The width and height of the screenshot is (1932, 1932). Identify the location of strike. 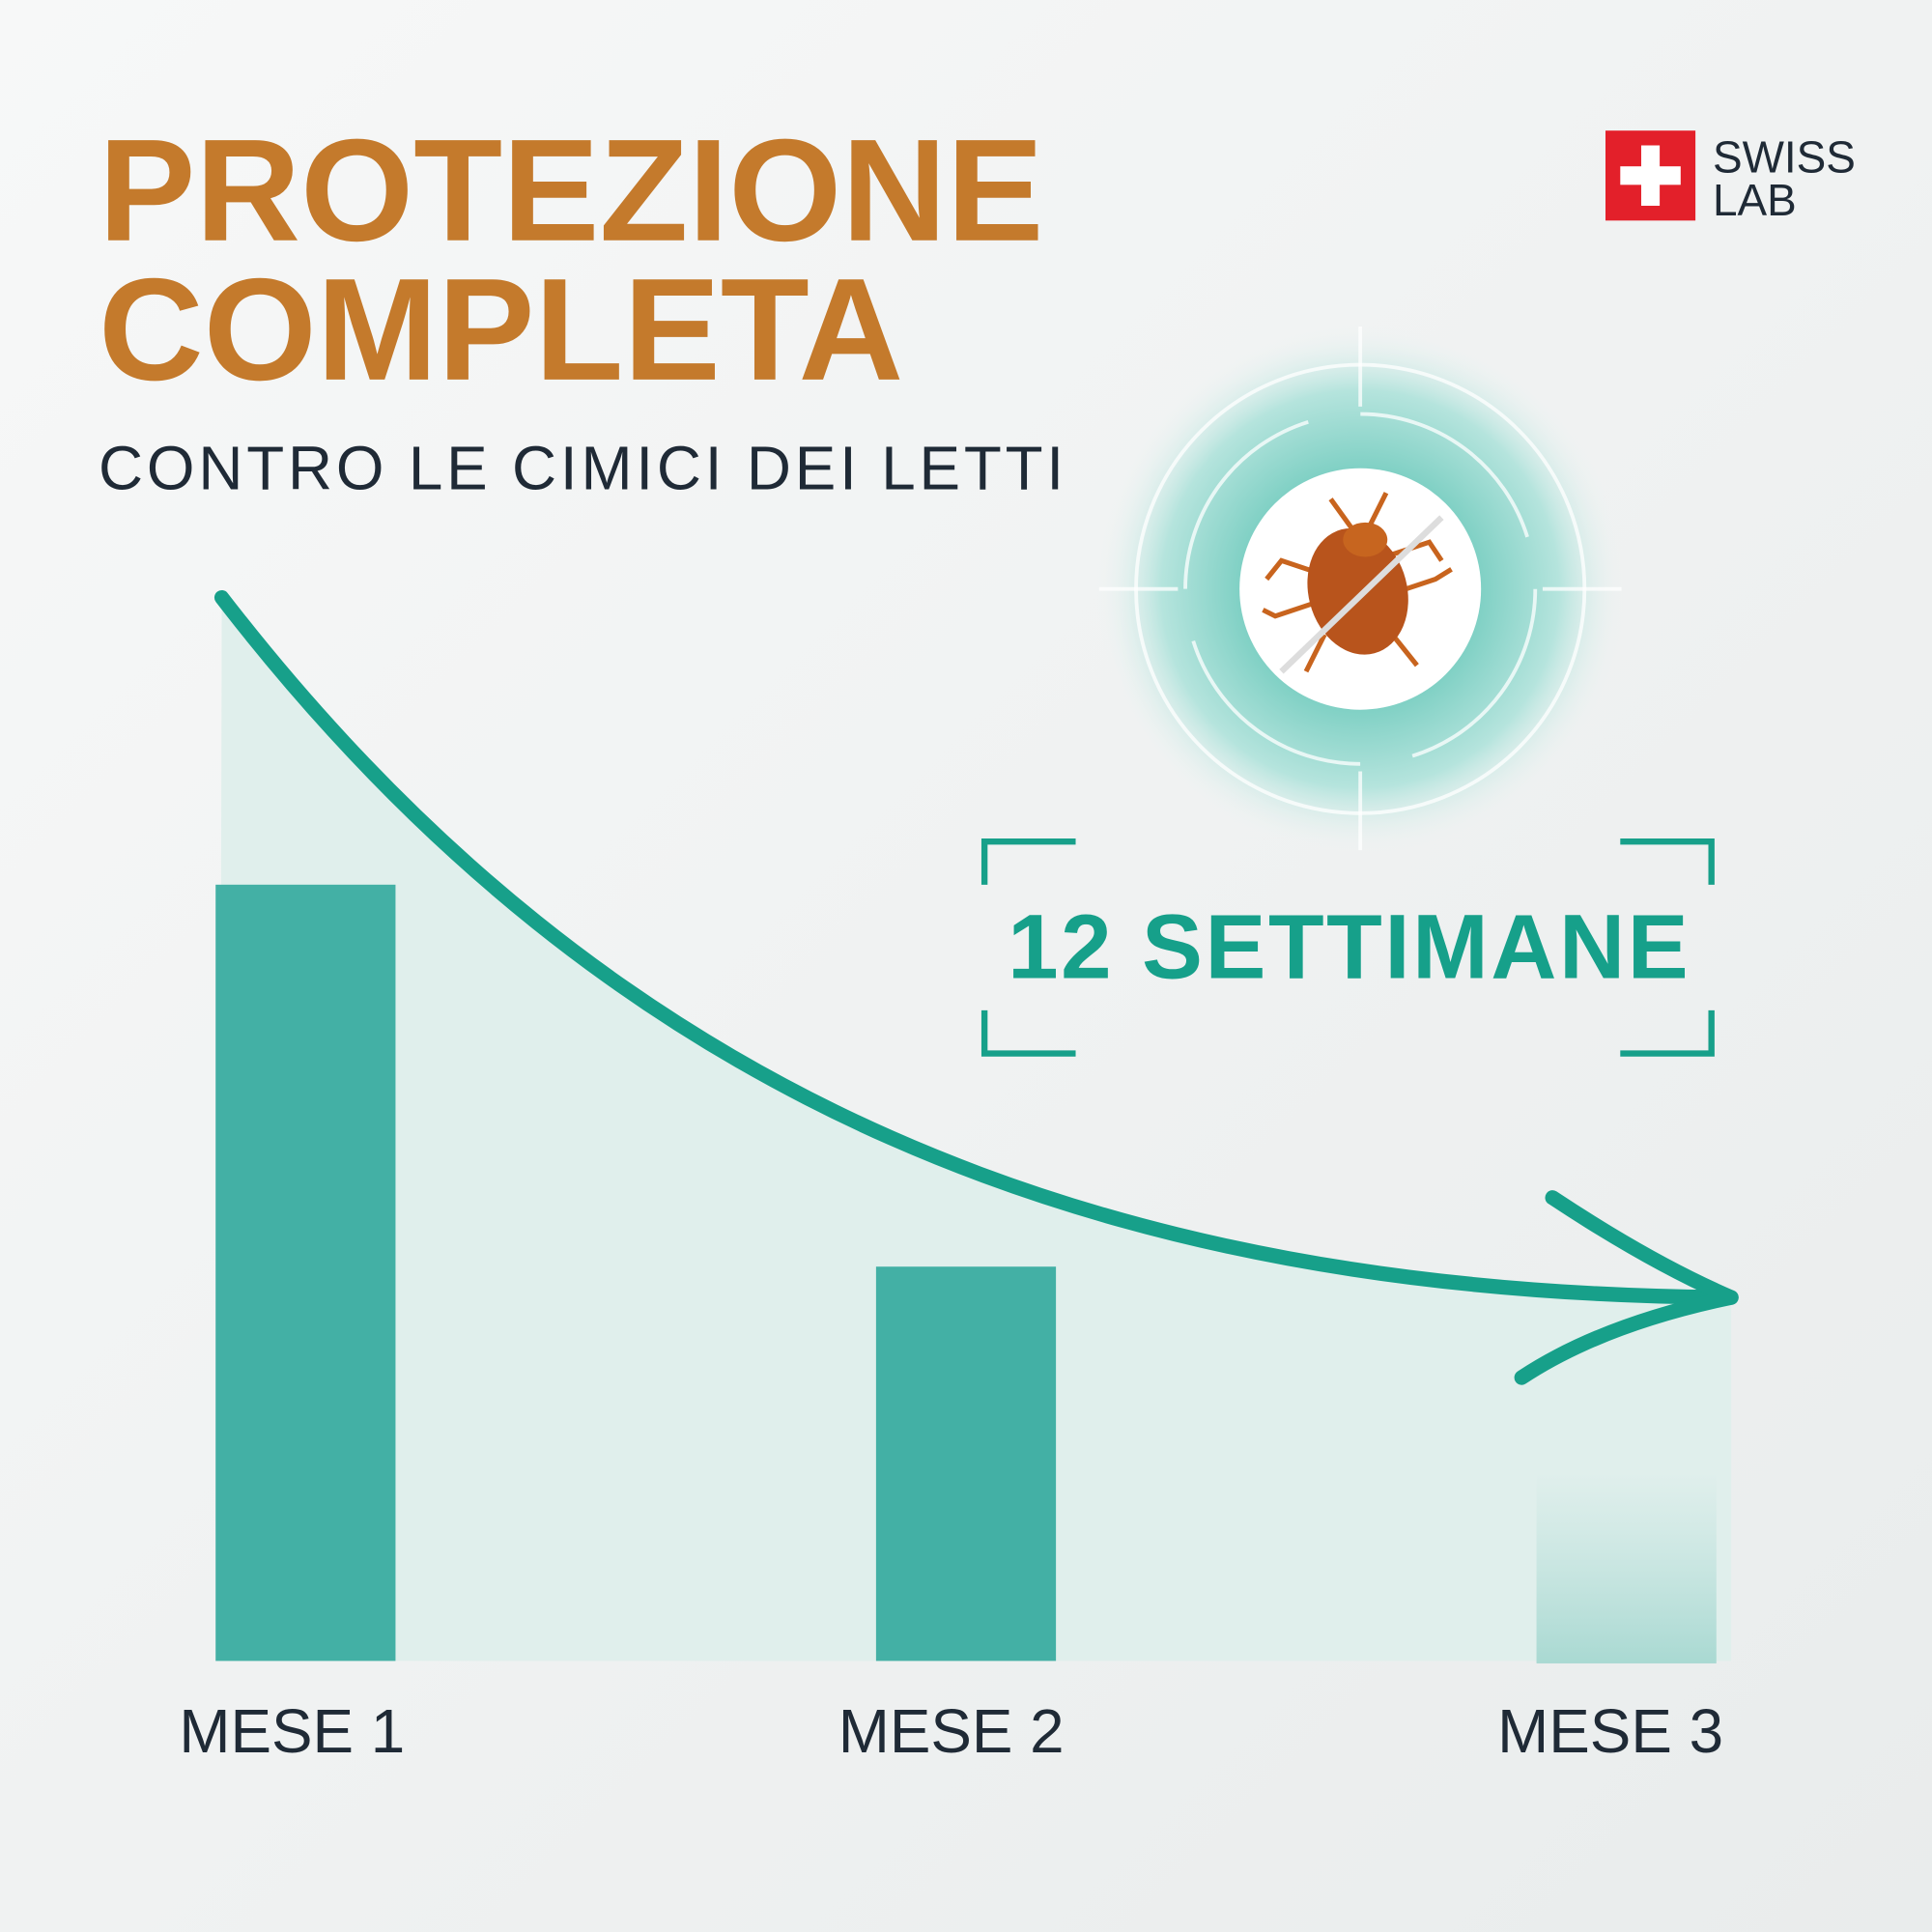
(1361, 594).